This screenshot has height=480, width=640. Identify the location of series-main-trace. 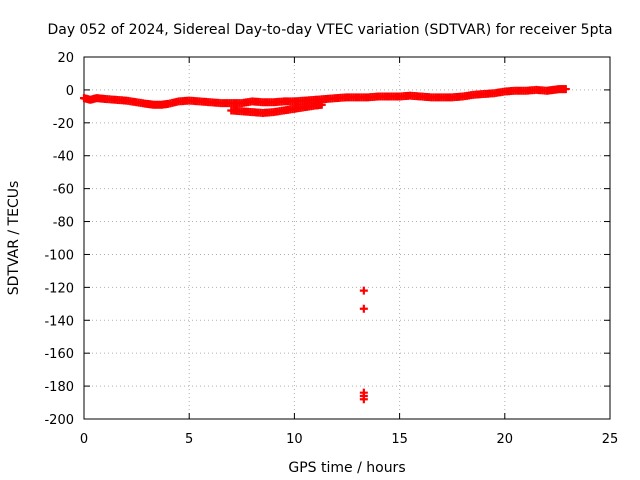
(325, 97).